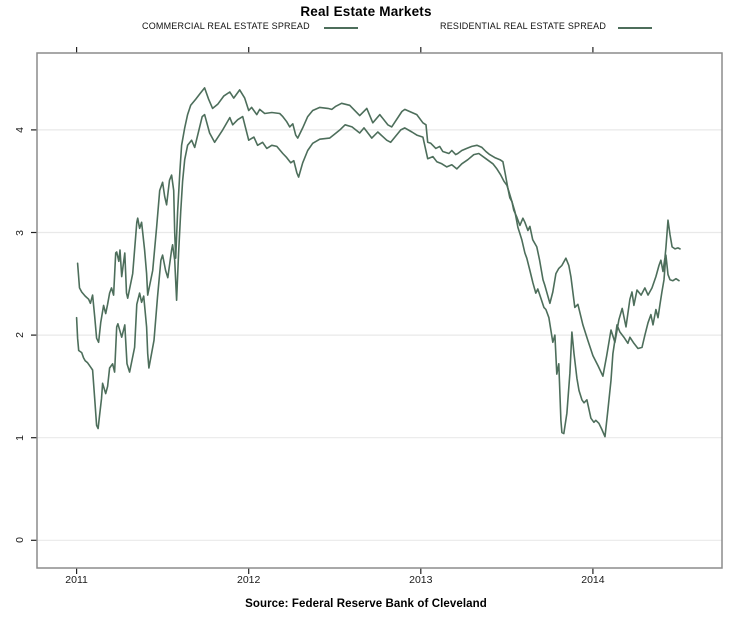 Image resolution: width=732 pixels, height=620 pixels. What do you see at coordinates (20, 437) in the screenshot?
I see `y-tick-label: 1` at bounding box center [20, 437].